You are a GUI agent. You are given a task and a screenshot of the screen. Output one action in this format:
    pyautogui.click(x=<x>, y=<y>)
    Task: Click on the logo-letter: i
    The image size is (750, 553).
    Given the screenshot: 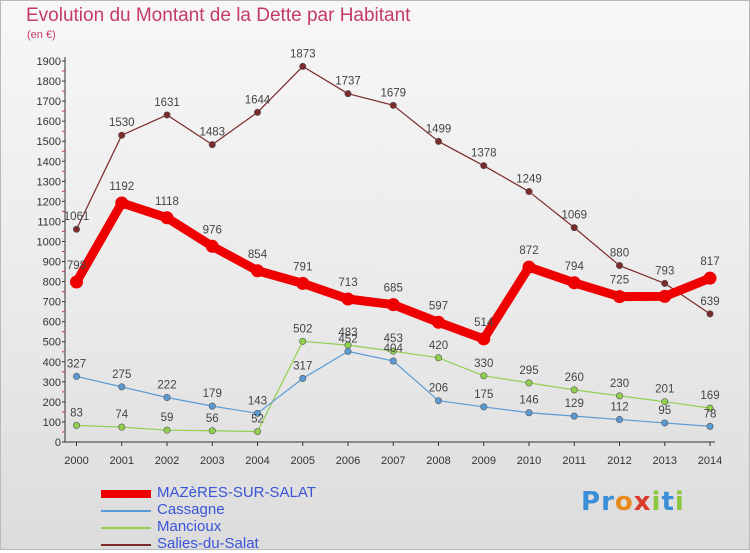 What is the action you would take?
    pyautogui.click(x=656, y=502)
    